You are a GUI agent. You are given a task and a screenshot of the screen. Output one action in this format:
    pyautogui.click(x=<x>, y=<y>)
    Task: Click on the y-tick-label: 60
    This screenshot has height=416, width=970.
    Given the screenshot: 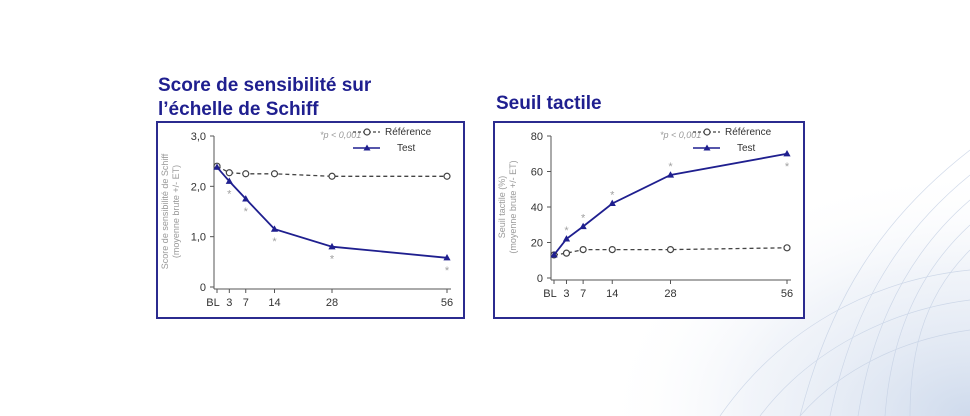 What is the action you would take?
    pyautogui.click(x=537, y=173)
    